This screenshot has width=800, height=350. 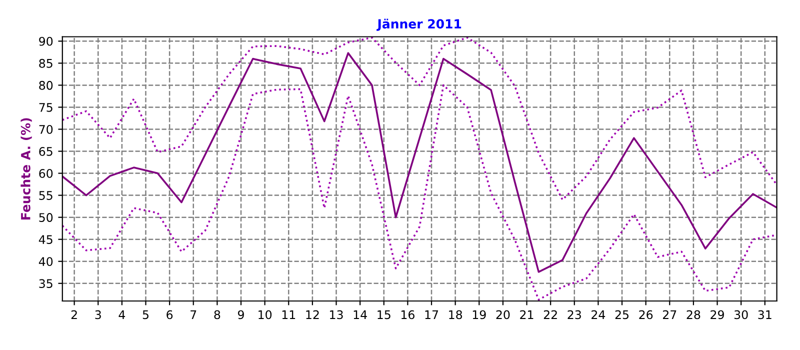 I want to click on chart-title: Jänner 2011, so click(x=419, y=24).